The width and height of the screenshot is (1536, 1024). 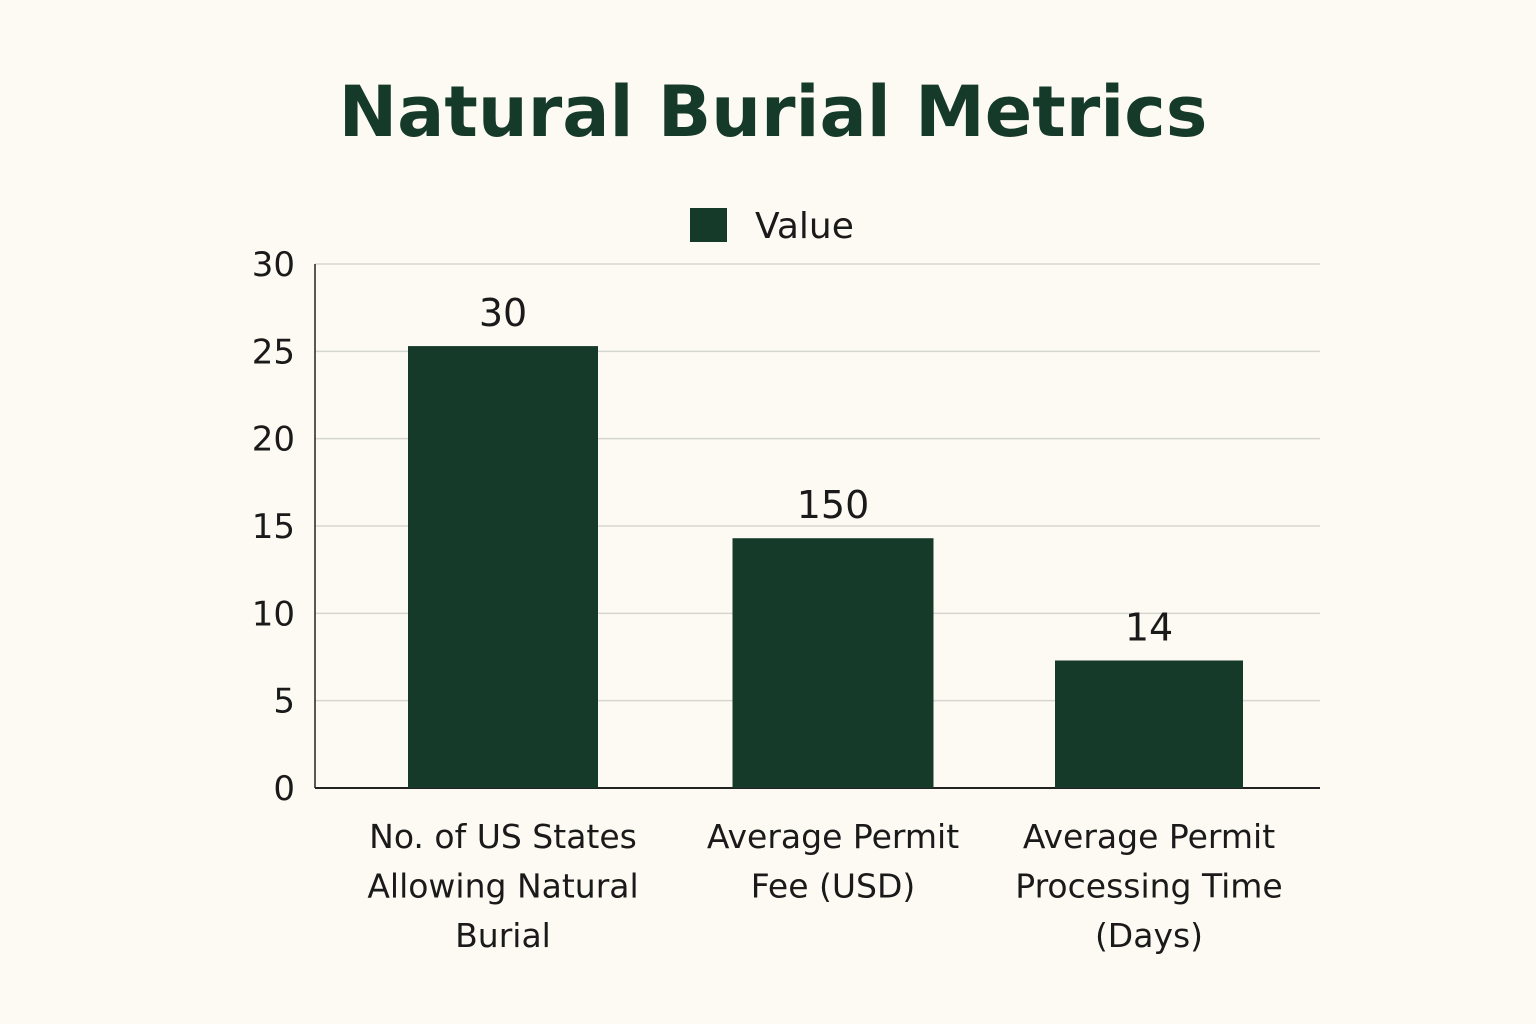 What do you see at coordinates (284, 789) in the screenshot?
I see `y-tick-label: 0` at bounding box center [284, 789].